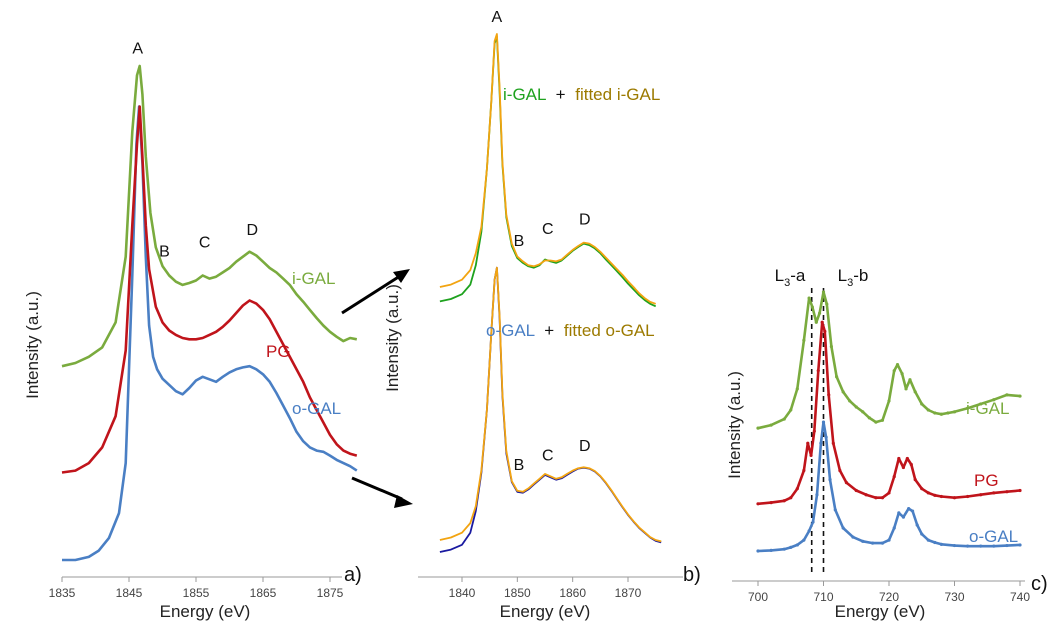  Describe the element at coordinates (561, 94) in the screenshot. I see `panel-b-top-legend-plus: +` at that location.